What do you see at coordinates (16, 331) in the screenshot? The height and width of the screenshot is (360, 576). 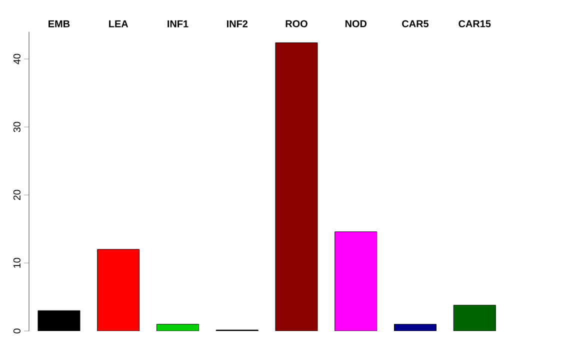 I see `y-tick-label: 0` at bounding box center [16, 331].